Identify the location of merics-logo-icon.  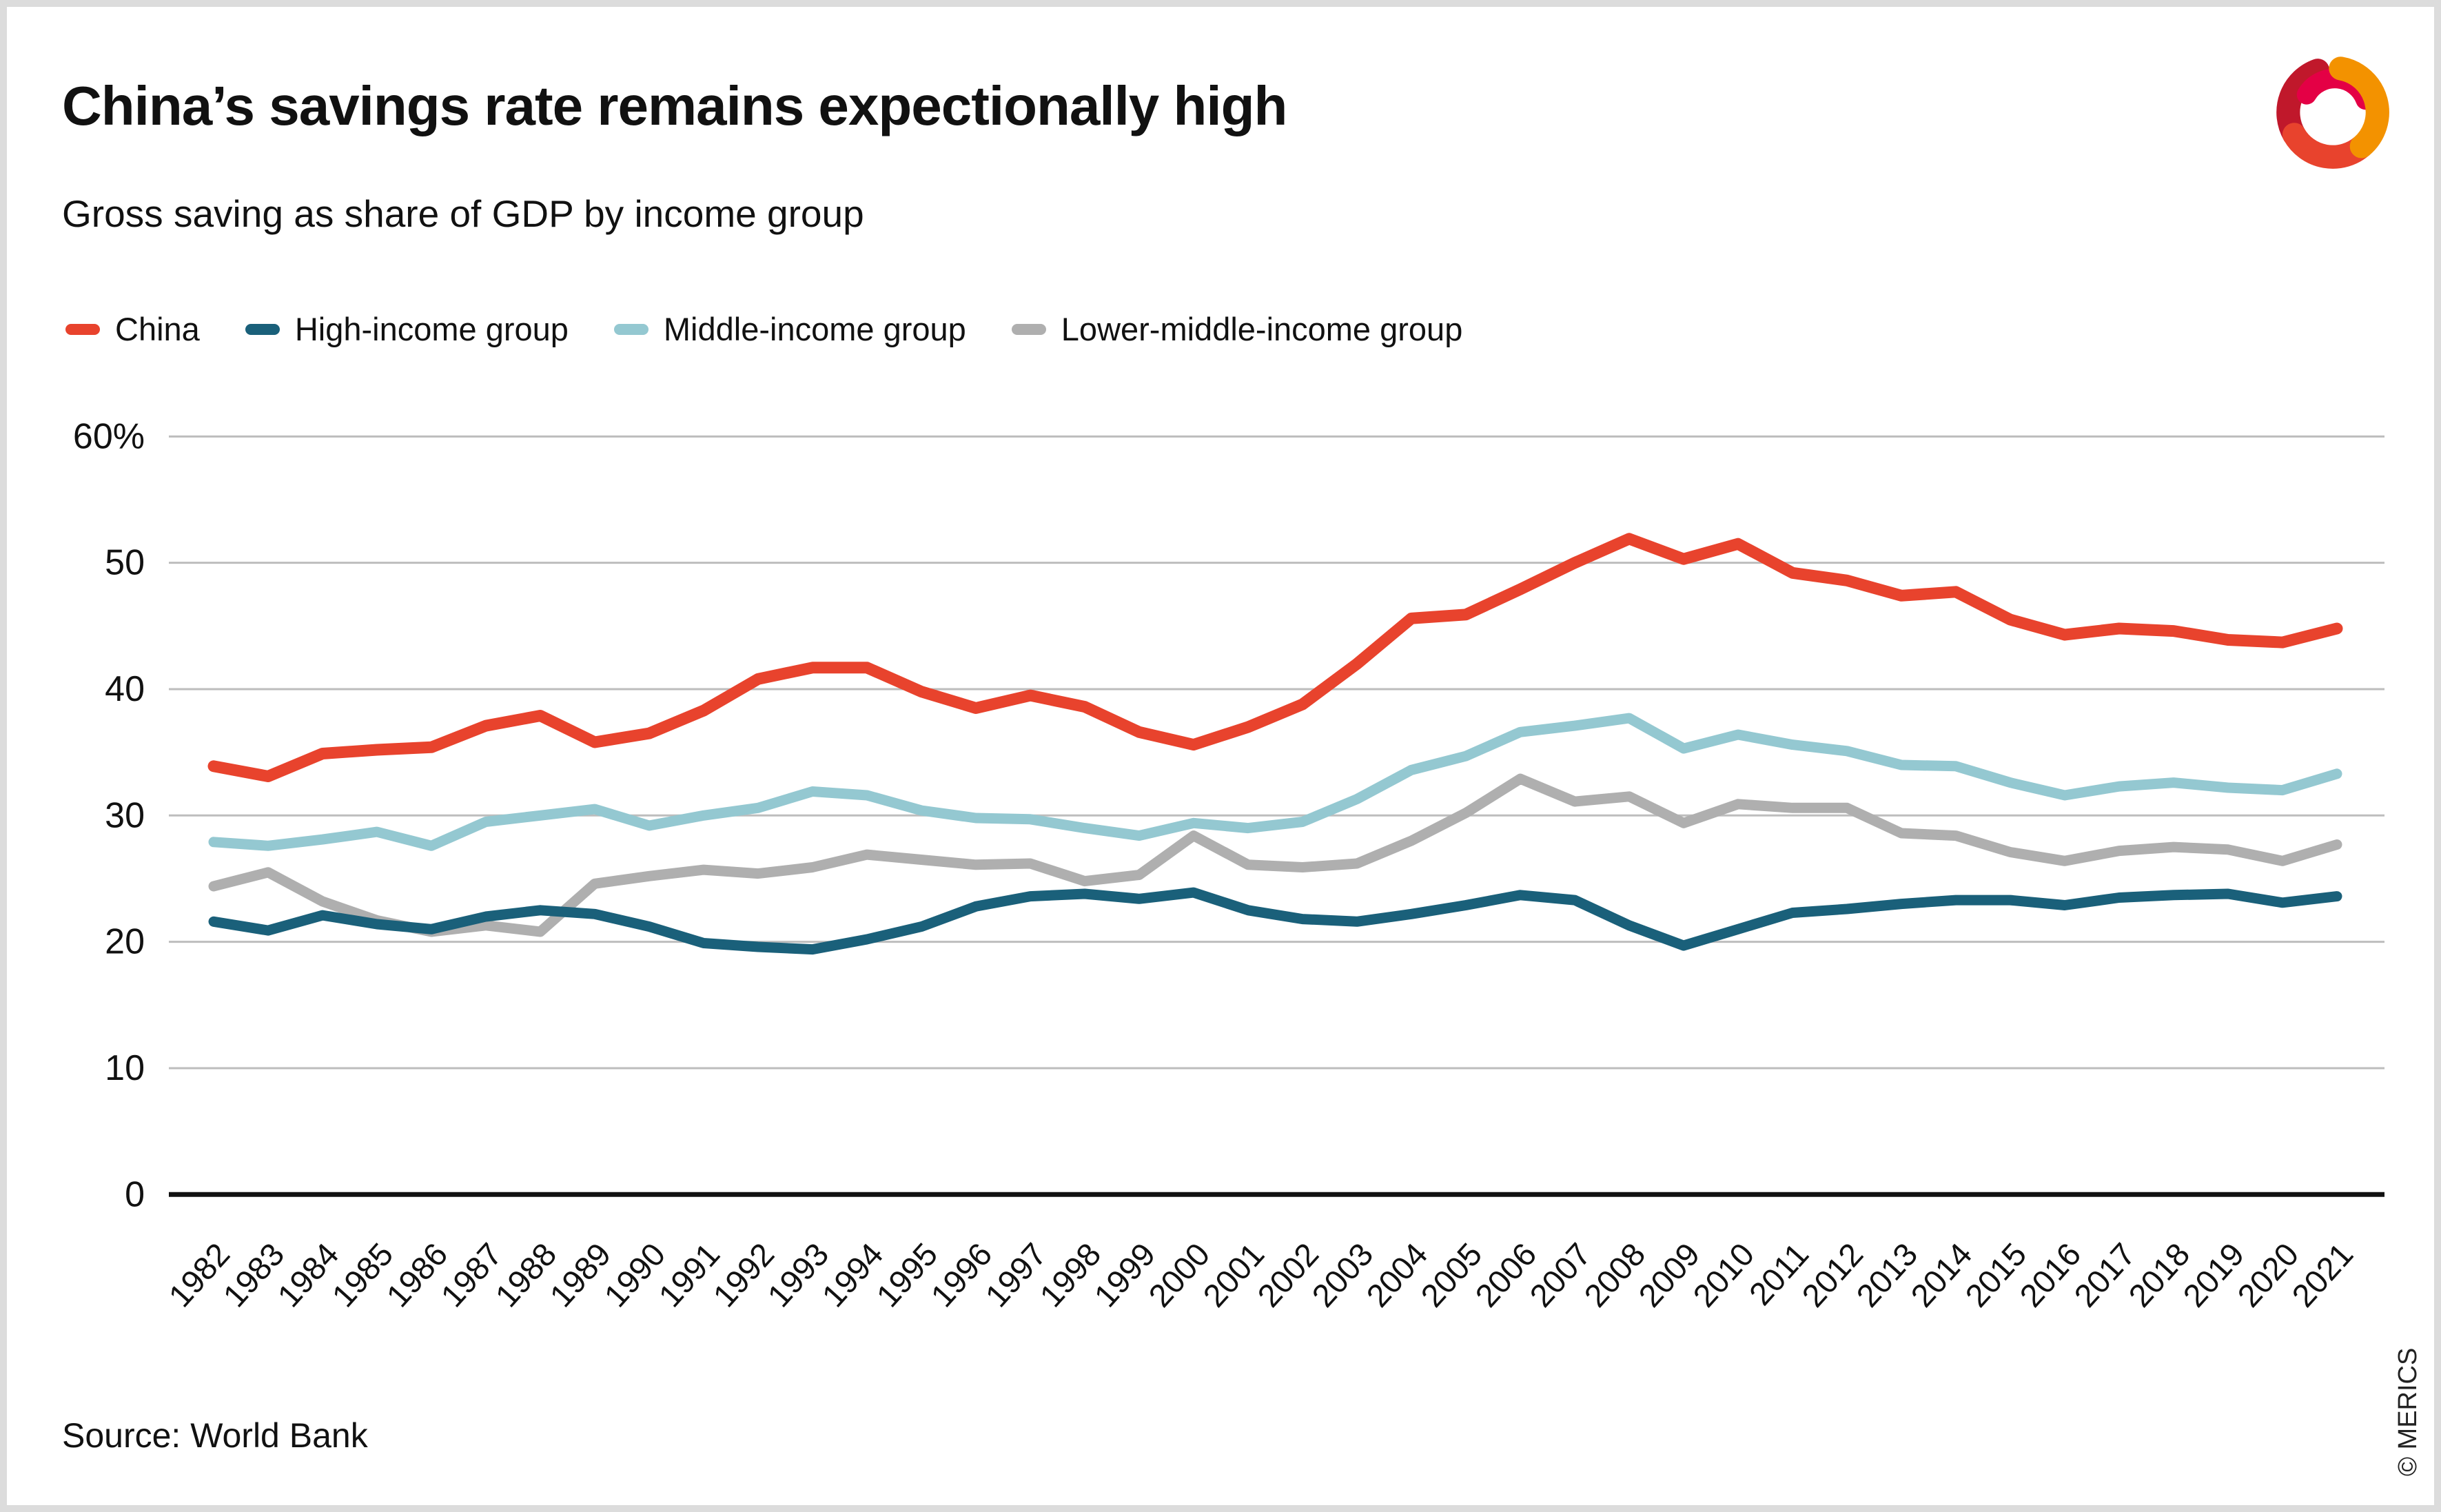
(2332, 113).